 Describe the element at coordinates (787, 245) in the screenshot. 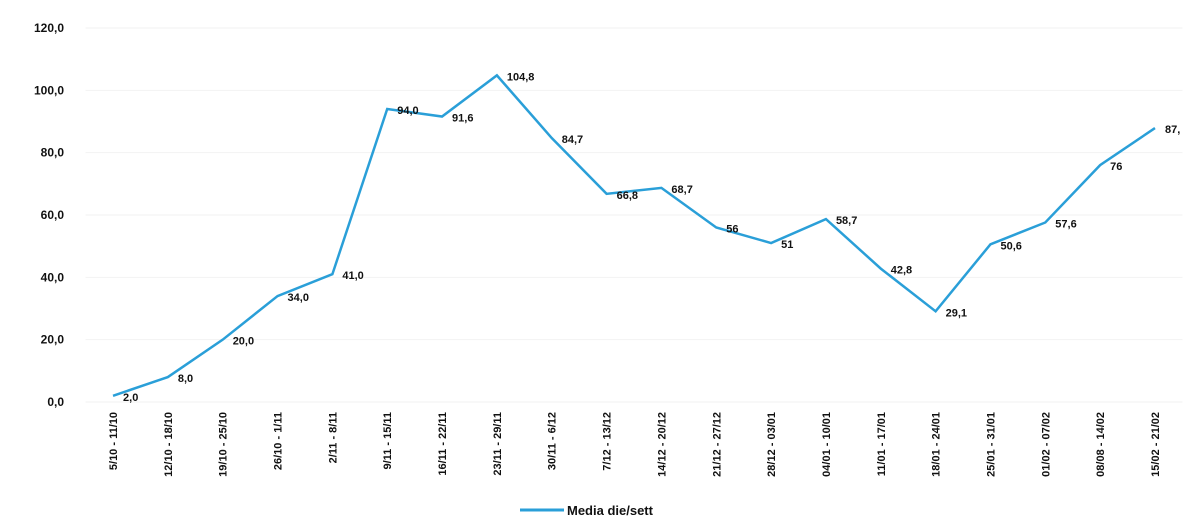

I see `data-label: 51` at that location.